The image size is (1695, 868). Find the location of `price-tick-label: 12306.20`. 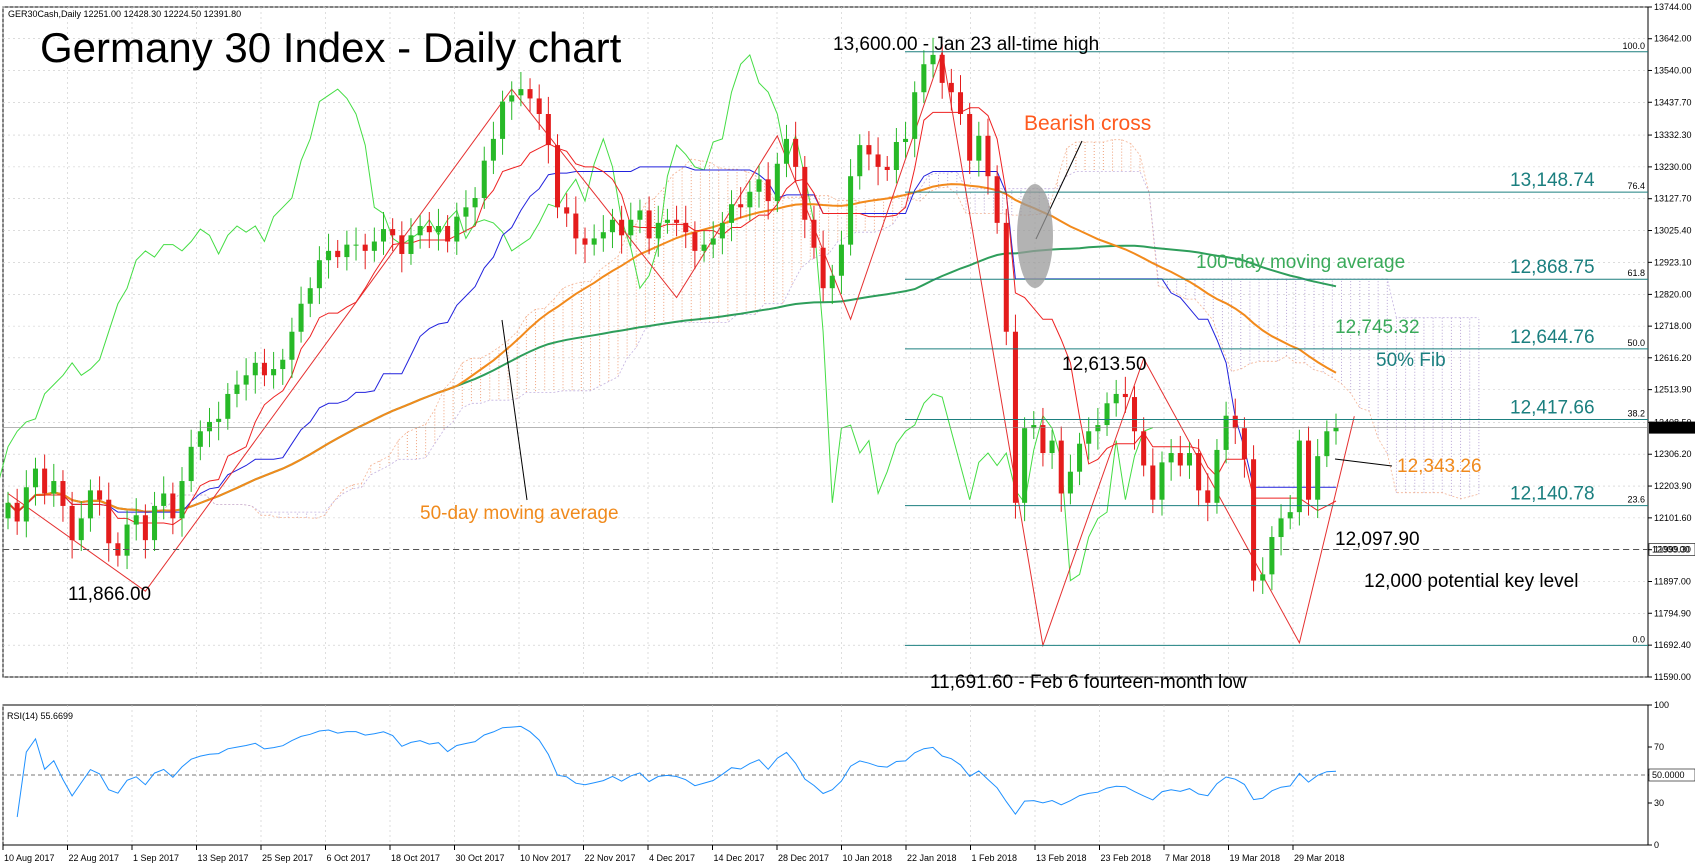

price-tick-label: 12306.20 is located at coordinates (1673, 454).